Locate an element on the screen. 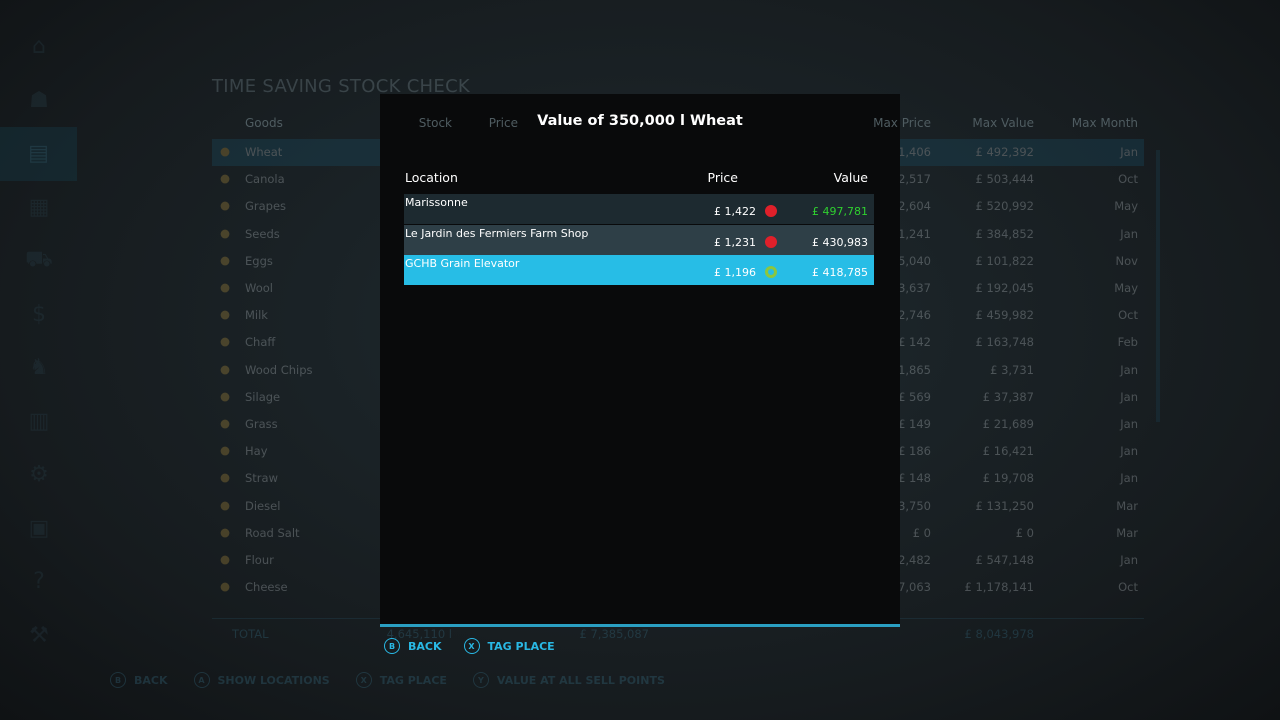  header-max-price: Max Price is located at coordinates (902, 123).